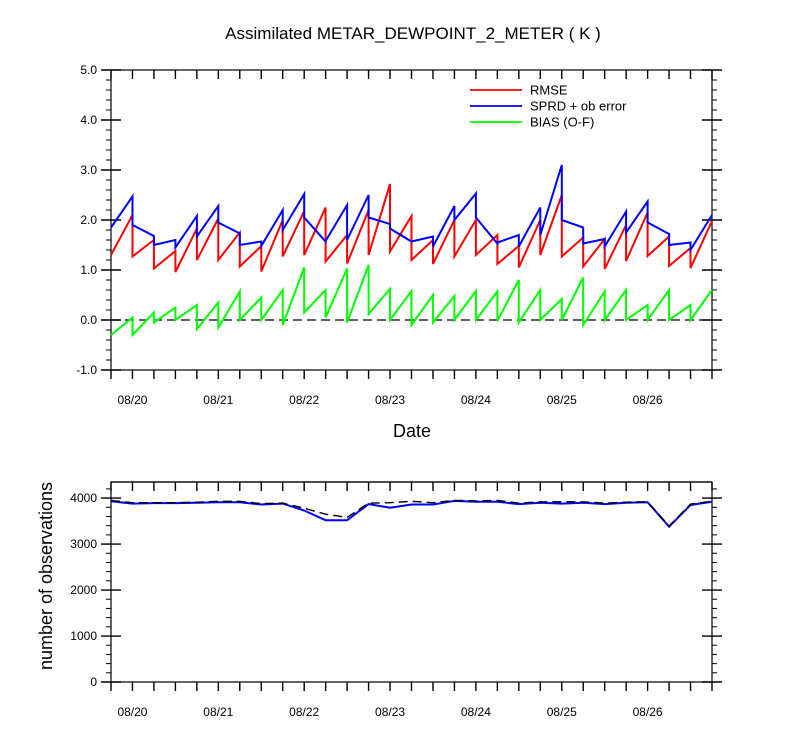 This screenshot has height=750, width=800. What do you see at coordinates (88, 70) in the screenshot?
I see `y-tick-label: 5.0` at bounding box center [88, 70].